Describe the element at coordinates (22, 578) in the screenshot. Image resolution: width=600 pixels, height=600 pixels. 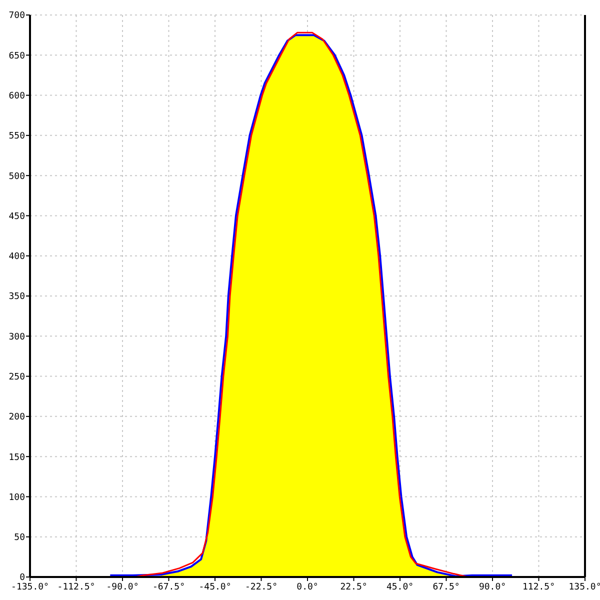
I see `y-tick-label: 0` at that location.